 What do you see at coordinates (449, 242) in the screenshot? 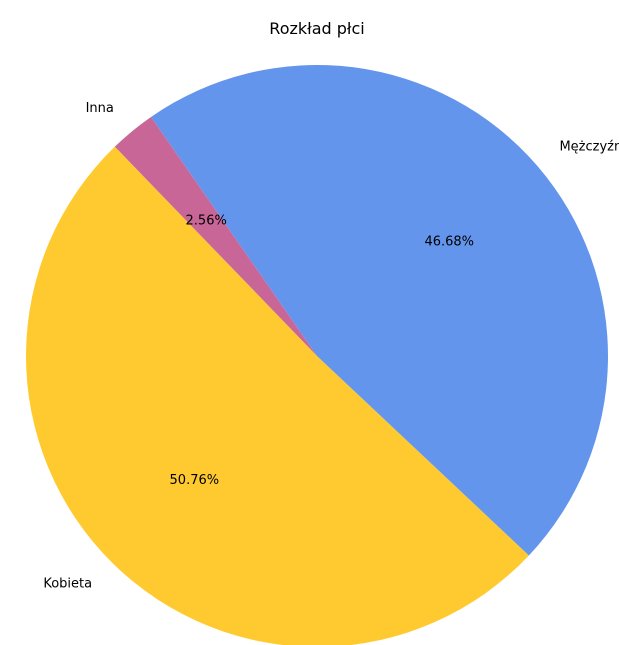
I see `slice-percent-mezczyzna: 46.68%` at bounding box center [449, 242].